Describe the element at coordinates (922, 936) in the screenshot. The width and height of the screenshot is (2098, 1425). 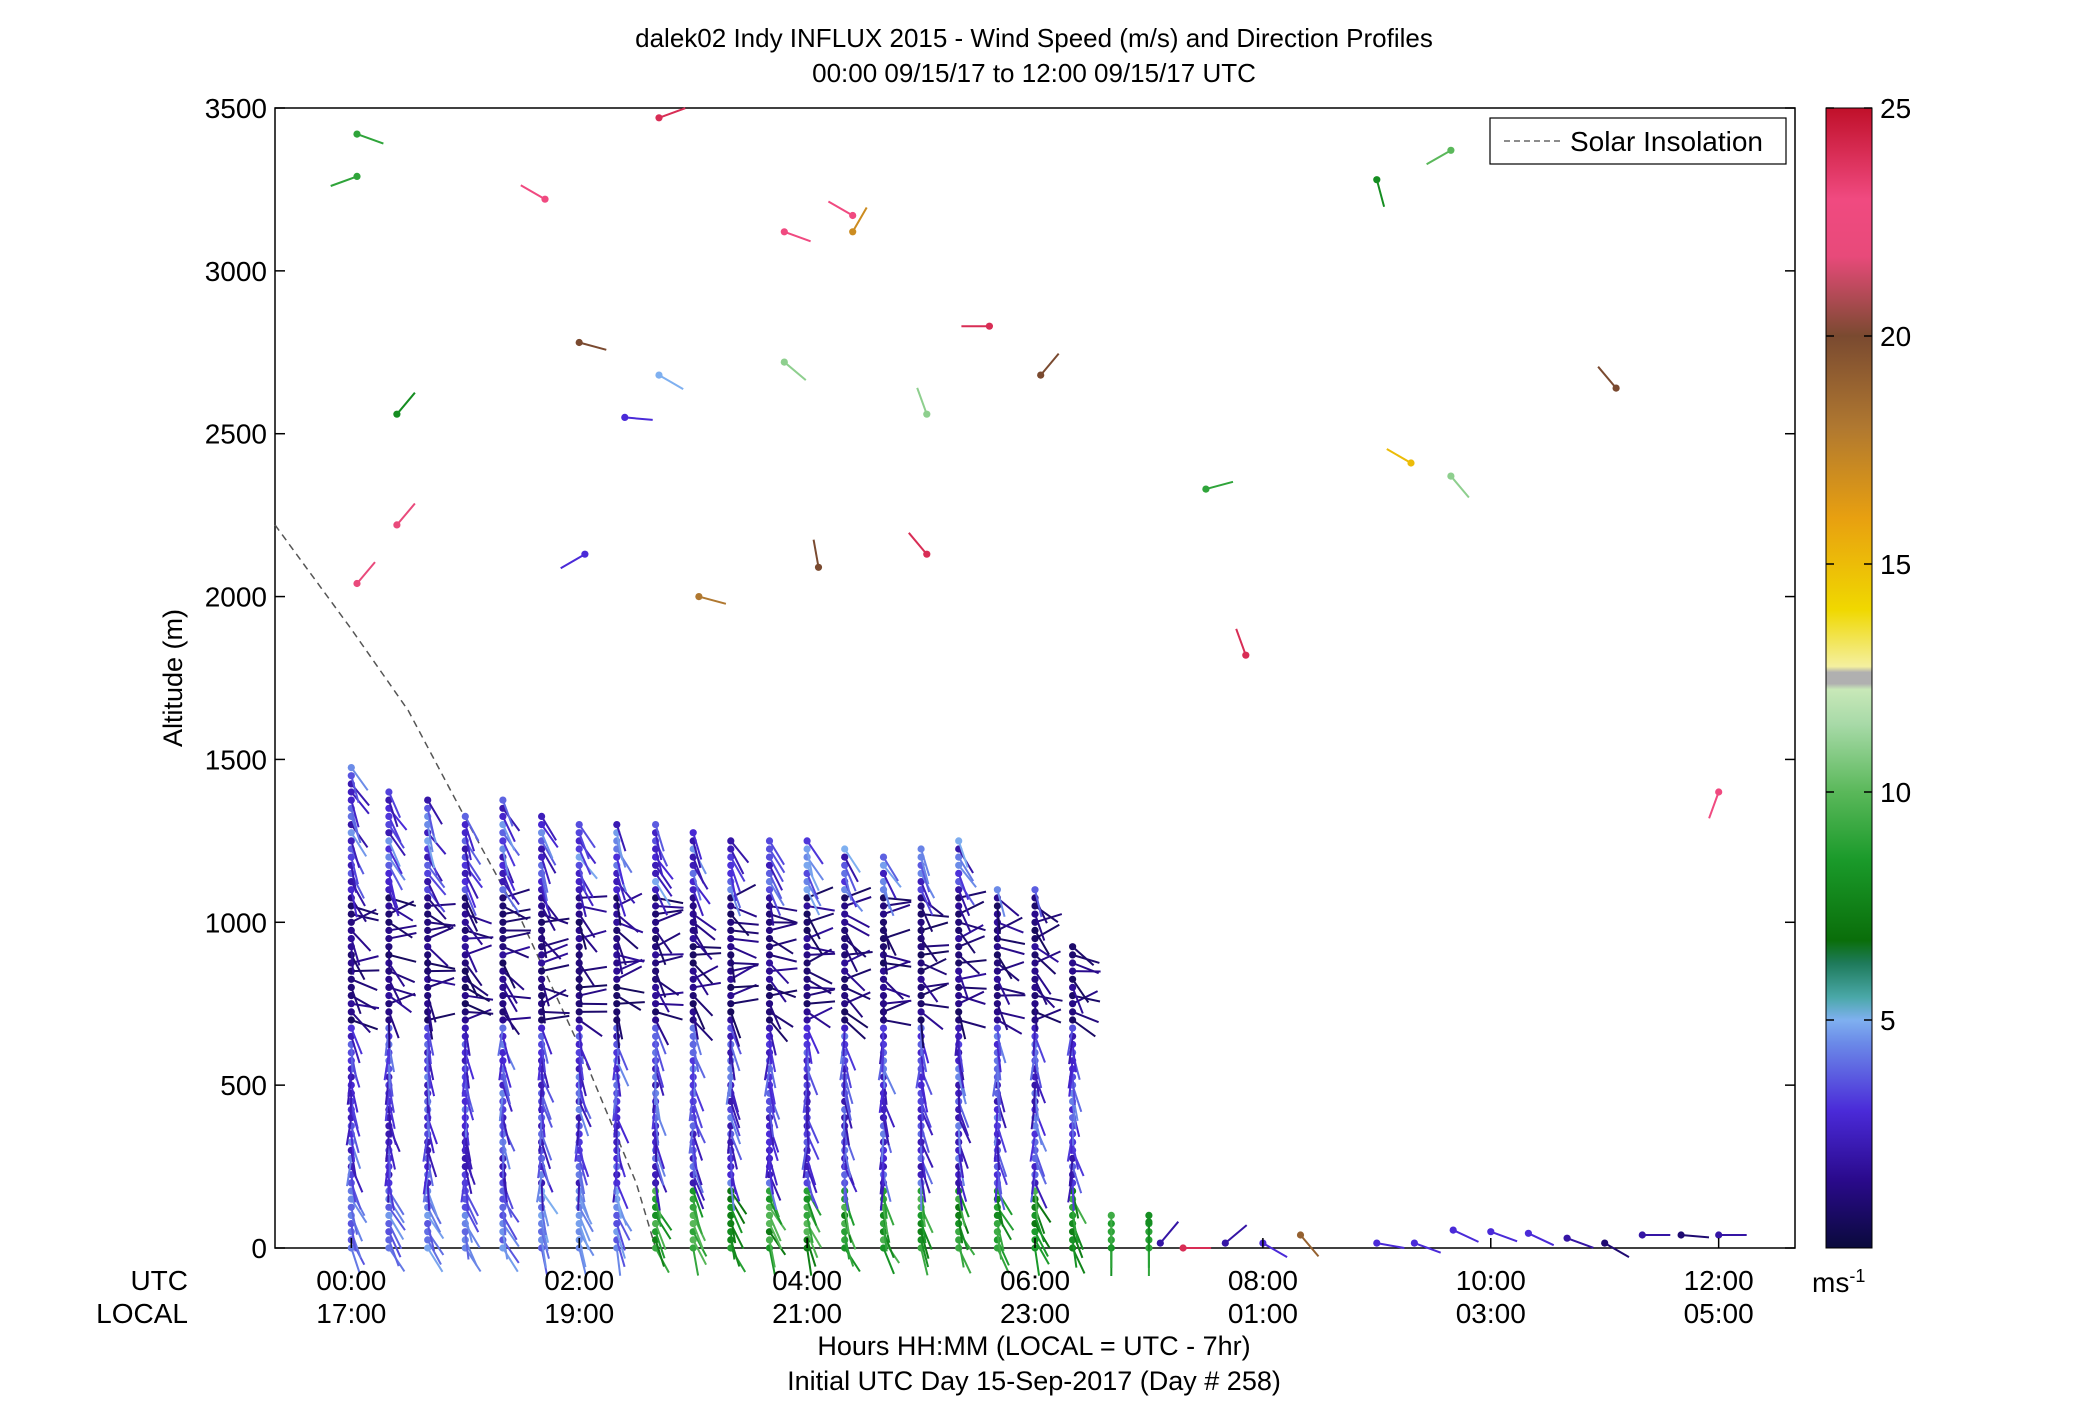
I see `barb-h15-a1000-shaft` at that location.